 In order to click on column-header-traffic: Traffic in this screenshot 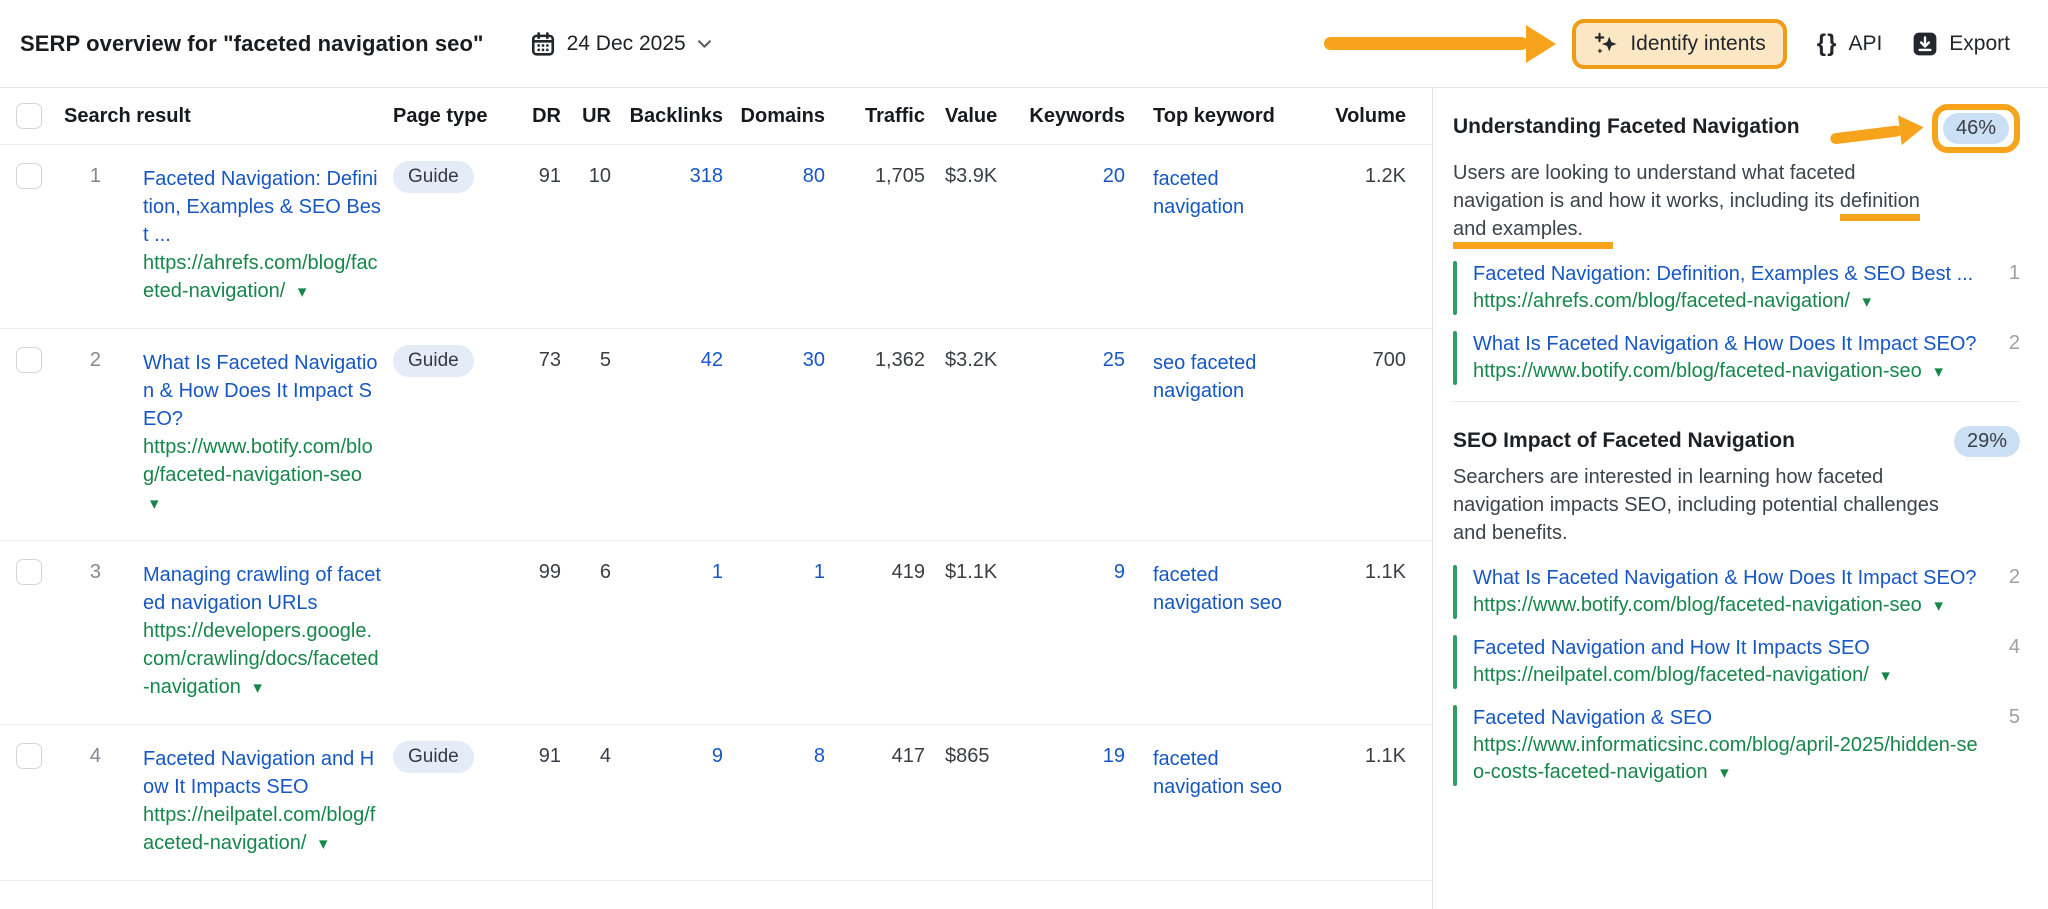, I will do `click(894, 115)`.